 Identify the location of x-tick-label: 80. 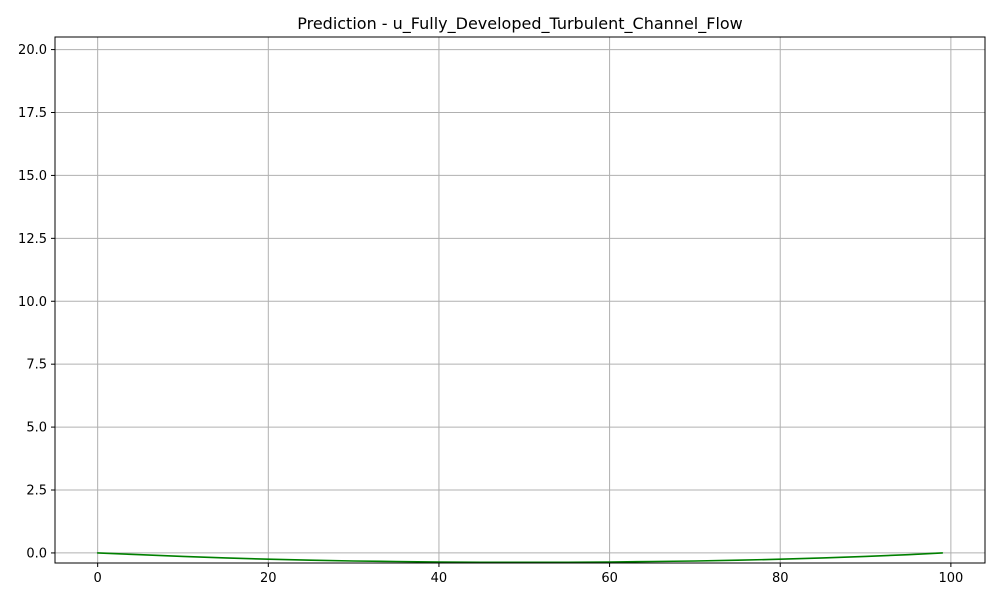
(780, 578).